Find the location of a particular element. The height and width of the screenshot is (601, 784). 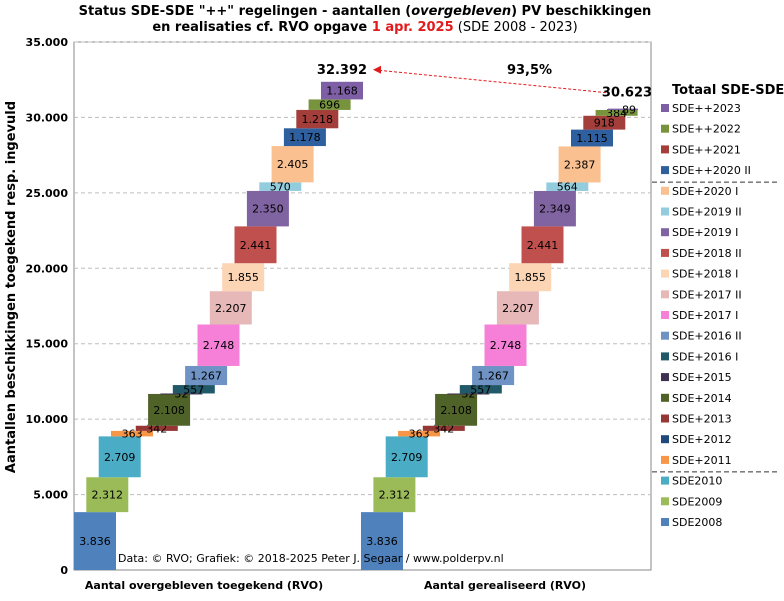

total-label-gerealiseerd: 30.623 is located at coordinates (627, 93).